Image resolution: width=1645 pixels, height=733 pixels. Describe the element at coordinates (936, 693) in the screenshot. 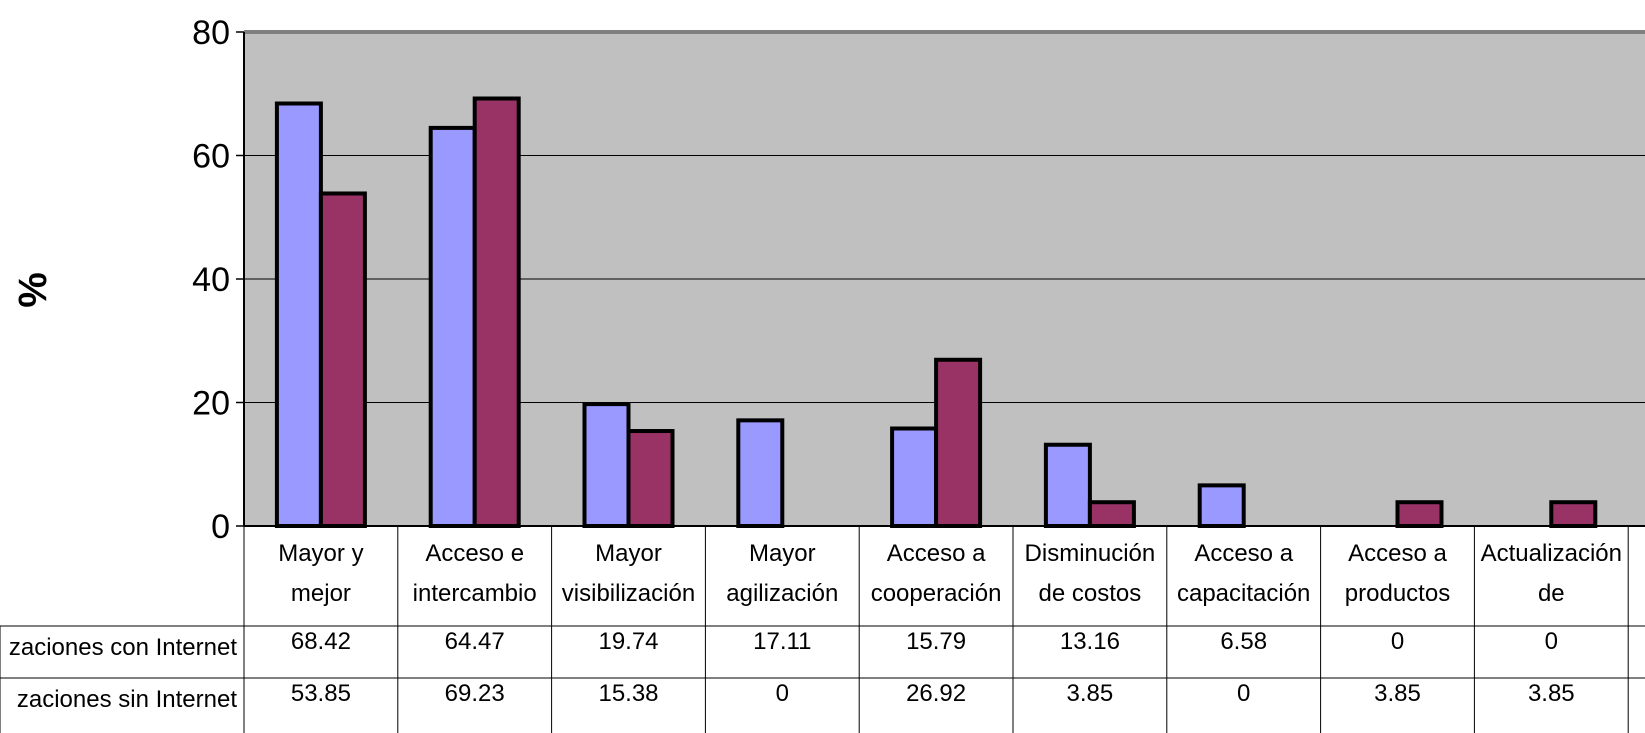

I see `data-table-value: 26.92` at that location.